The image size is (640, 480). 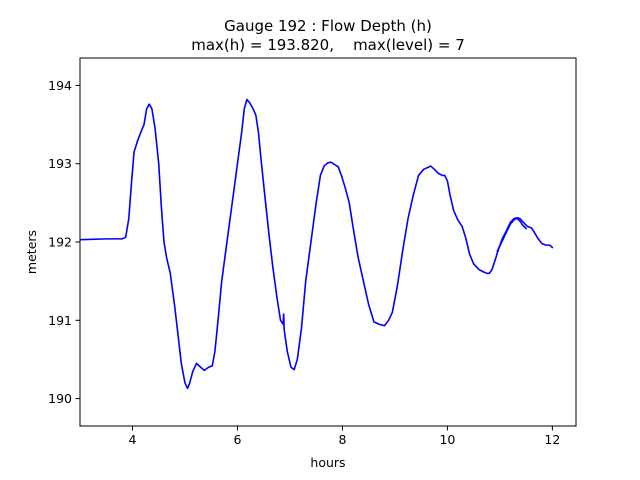 What do you see at coordinates (60, 163) in the screenshot?
I see `y-tick-label: 193` at bounding box center [60, 163].